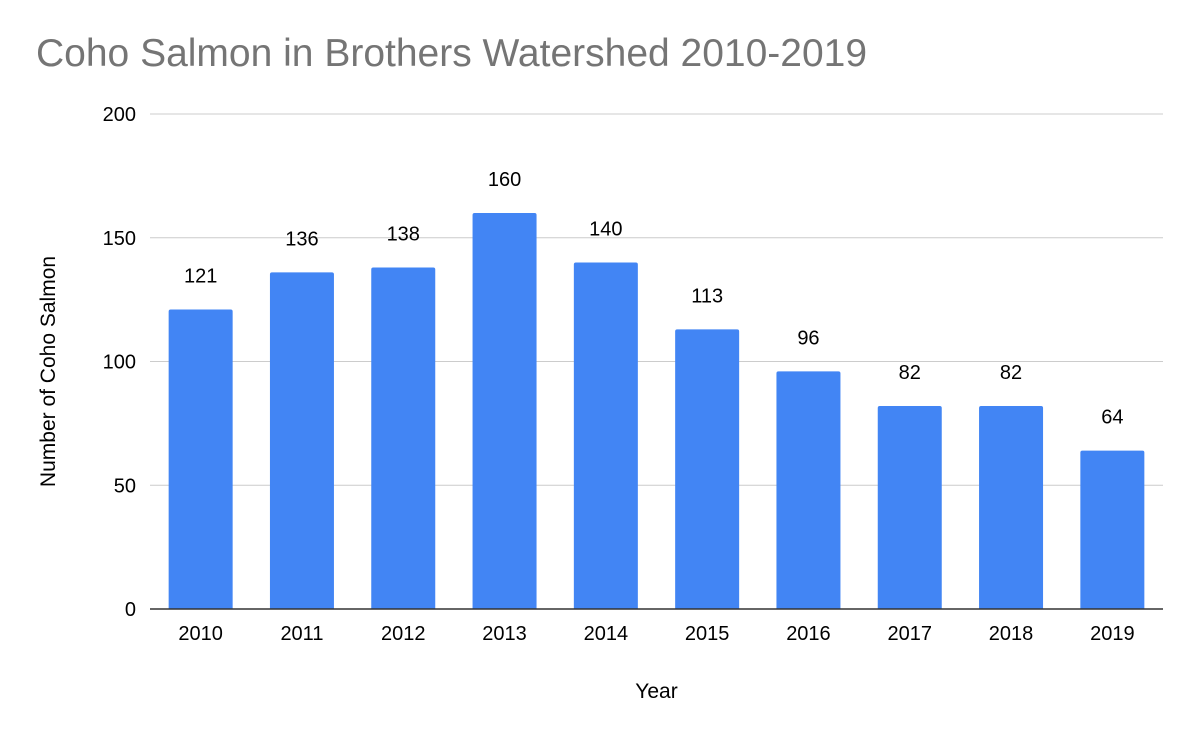 The image size is (1200, 742). I want to click on x-axis-title: Year, so click(656, 691).